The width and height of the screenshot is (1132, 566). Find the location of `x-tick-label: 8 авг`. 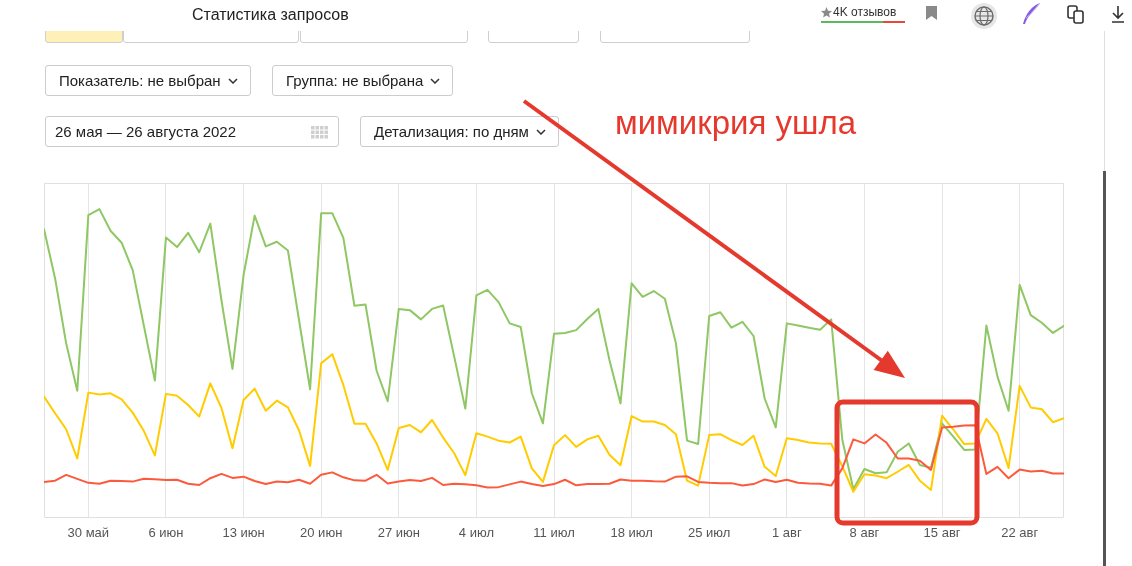

x-tick-label: 8 авг is located at coordinates (864, 533).